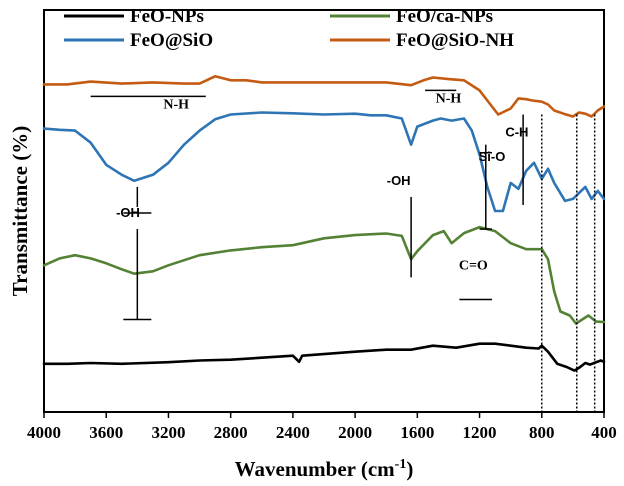  What do you see at coordinates (444, 16) in the screenshot?
I see `legend-label-2: FeO/ca-NPs` at bounding box center [444, 16].